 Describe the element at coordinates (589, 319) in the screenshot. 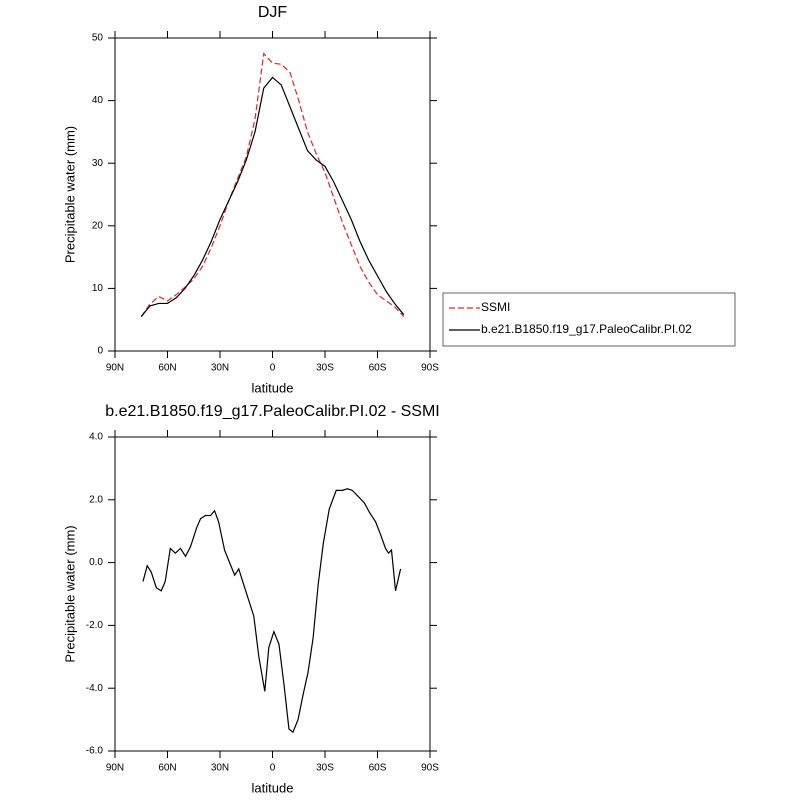

I see `legend-box` at that location.